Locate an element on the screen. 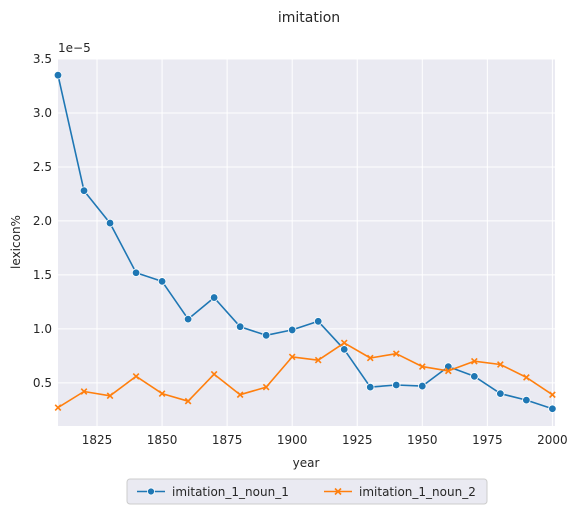 The width and height of the screenshot is (575, 515). y-tick-labels: 0.5 1.0 1.5 2.0 2.5 3.0 3.5 is located at coordinates (42, 221).